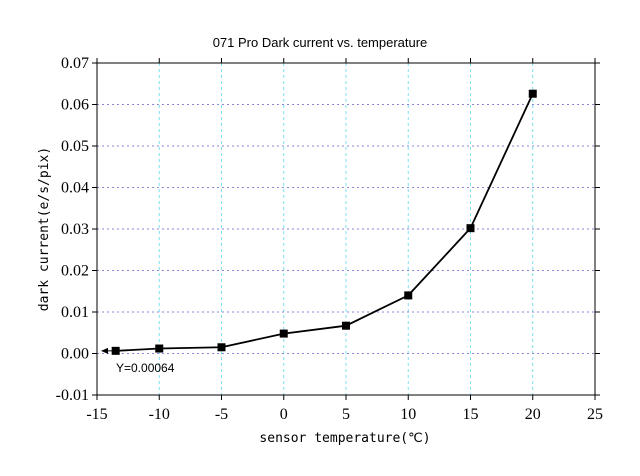  Describe the element at coordinates (75, 271) in the screenshot. I see `y-tick-label: 0.02` at that location.